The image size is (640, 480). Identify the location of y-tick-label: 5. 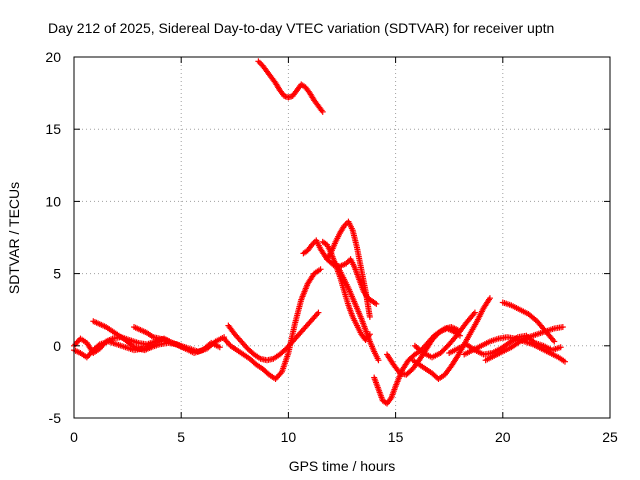
(57, 274).